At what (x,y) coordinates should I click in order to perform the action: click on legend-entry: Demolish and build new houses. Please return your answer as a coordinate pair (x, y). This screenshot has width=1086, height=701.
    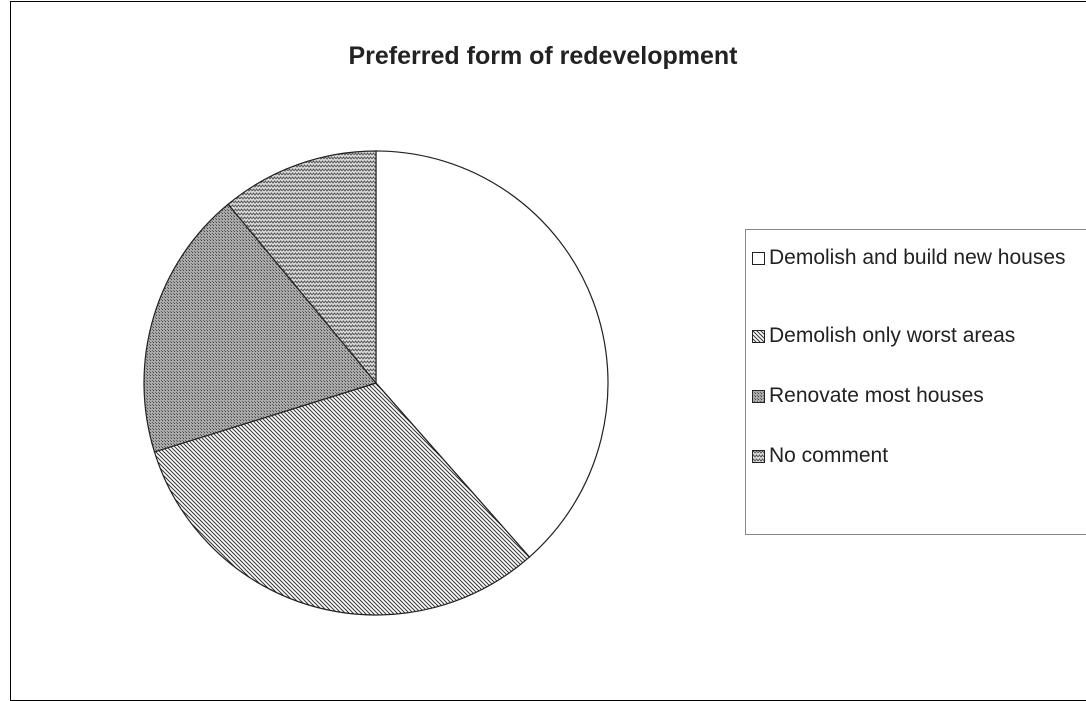
    Looking at the image, I should click on (919, 257).